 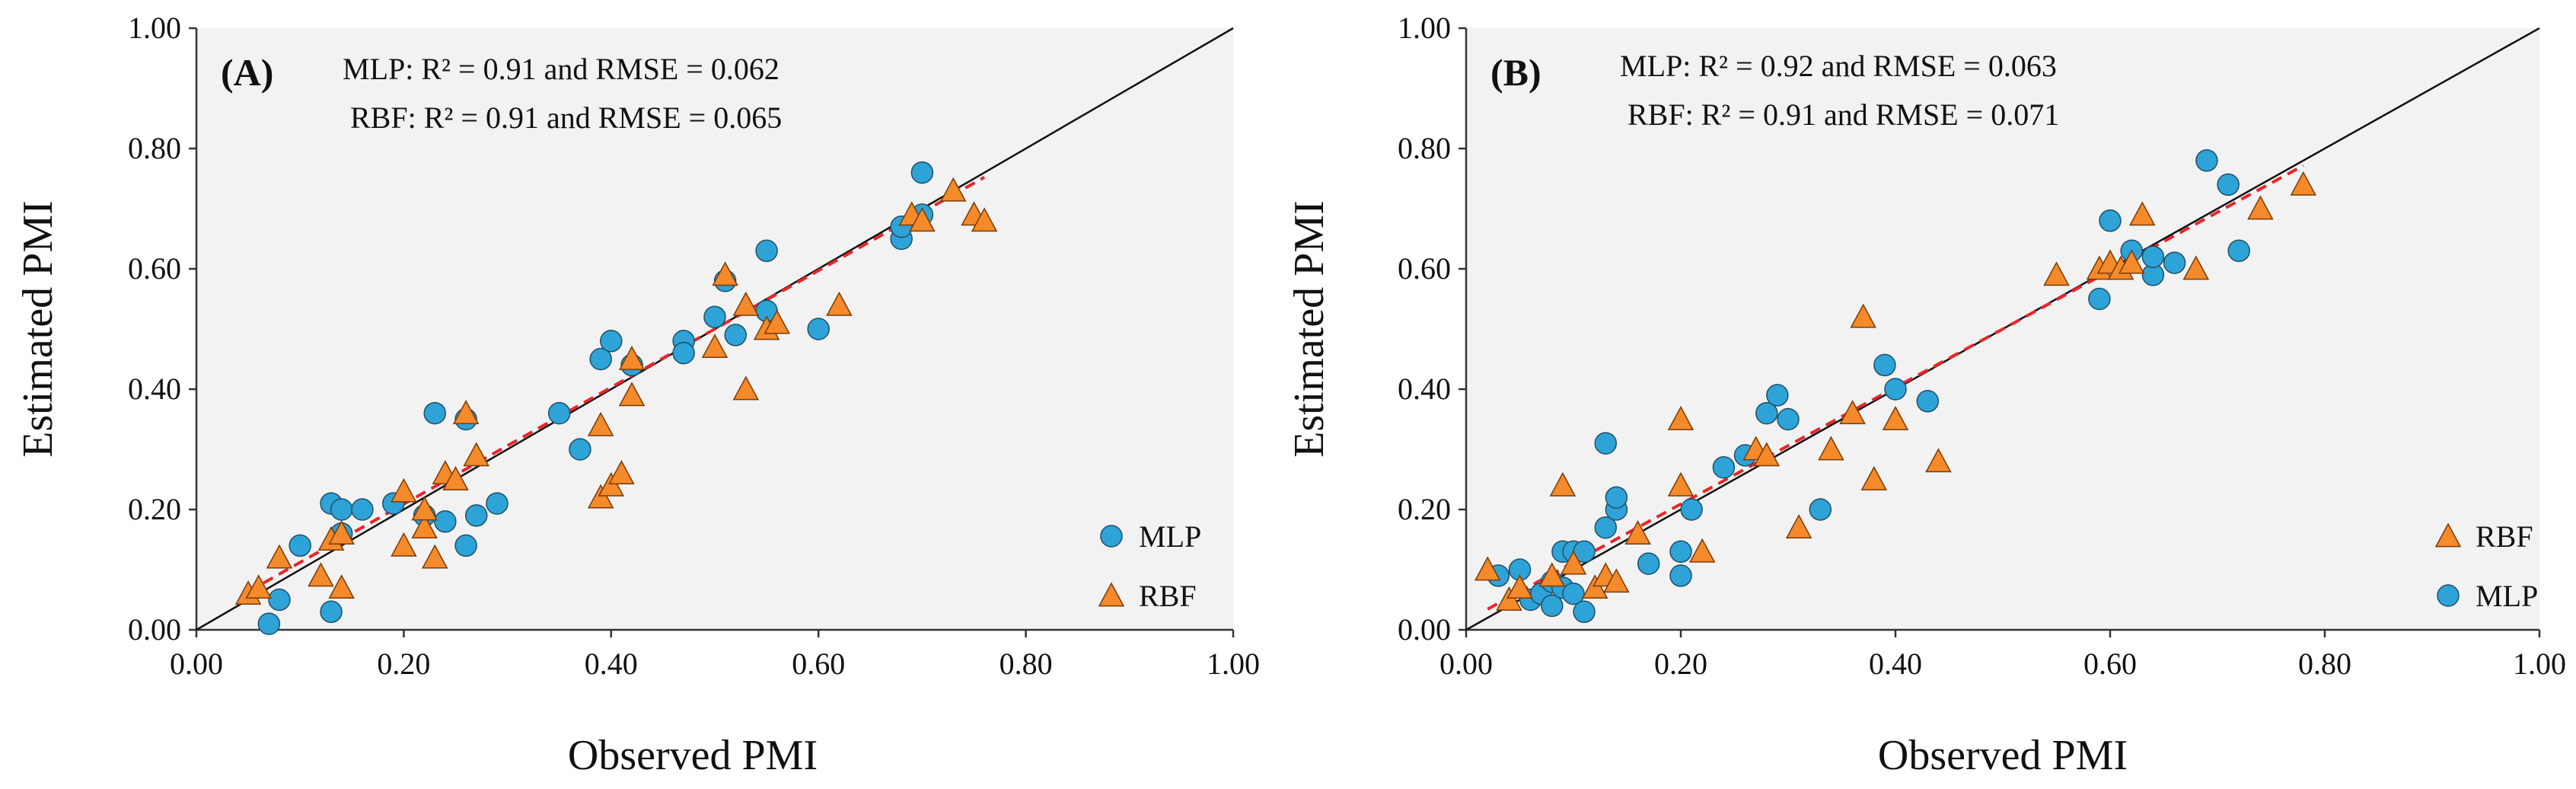 I want to click on y-tick-label: 0.20, so click(x=1424, y=509).